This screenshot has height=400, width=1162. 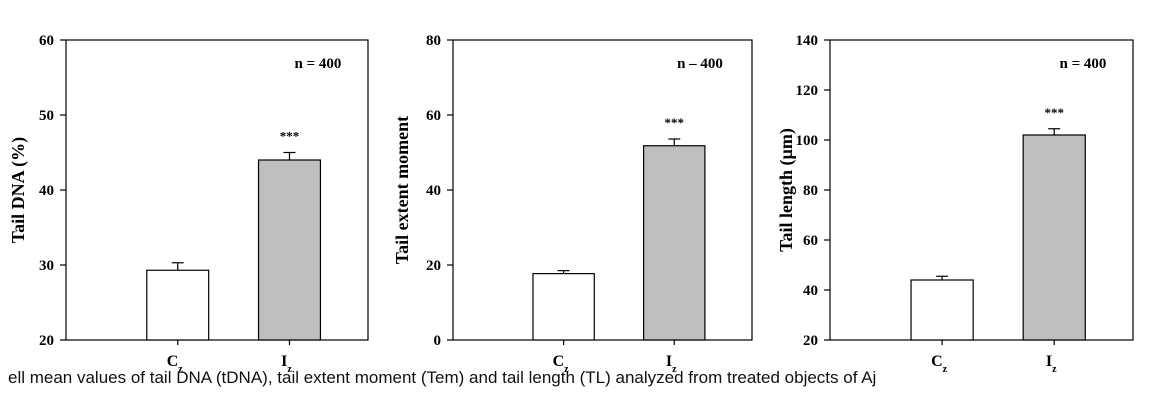 What do you see at coordinates (807, 141) in the screenshot?
I see `y-tick-label: 100` at bounding box center [807, 141].